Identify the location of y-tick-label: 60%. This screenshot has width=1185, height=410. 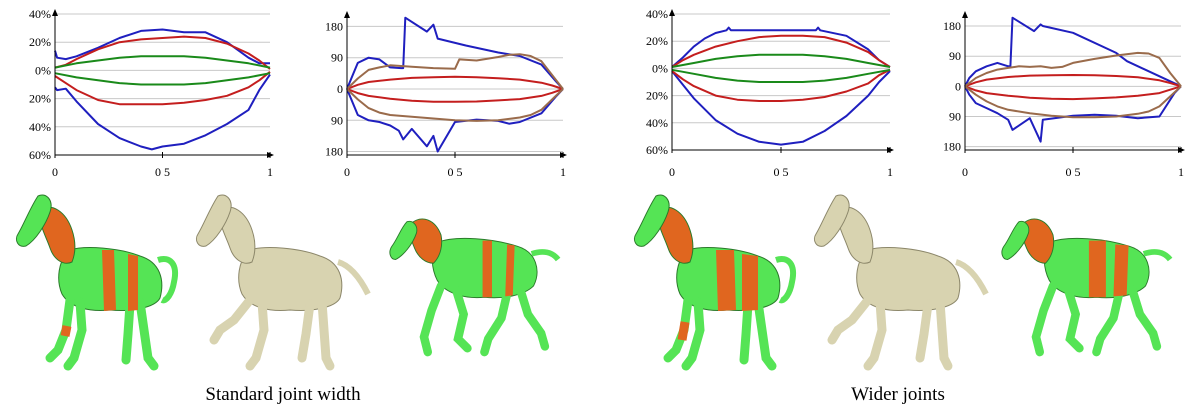
(657, 150).